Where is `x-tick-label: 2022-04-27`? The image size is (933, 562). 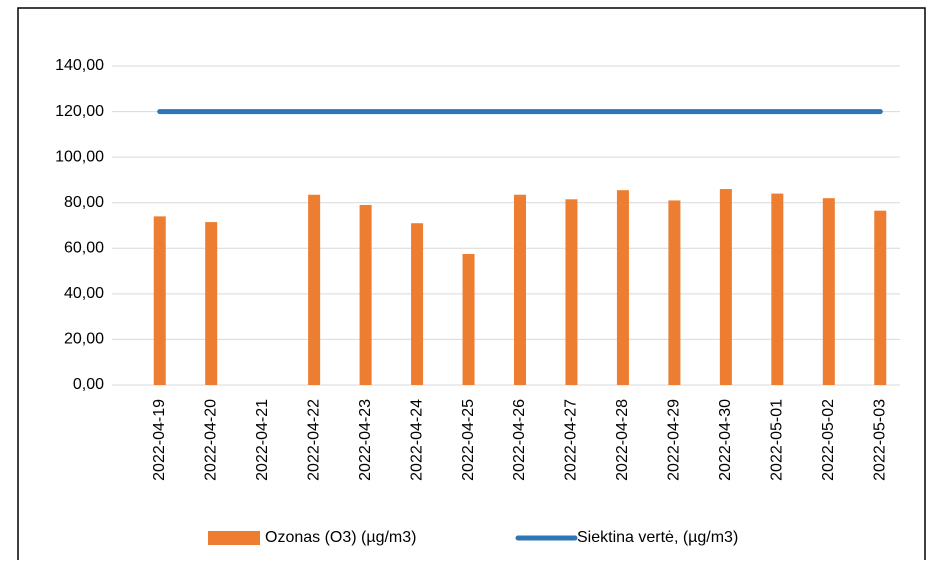 x-tick-label: 2022-04-27 is located at coordinates (571, 440).